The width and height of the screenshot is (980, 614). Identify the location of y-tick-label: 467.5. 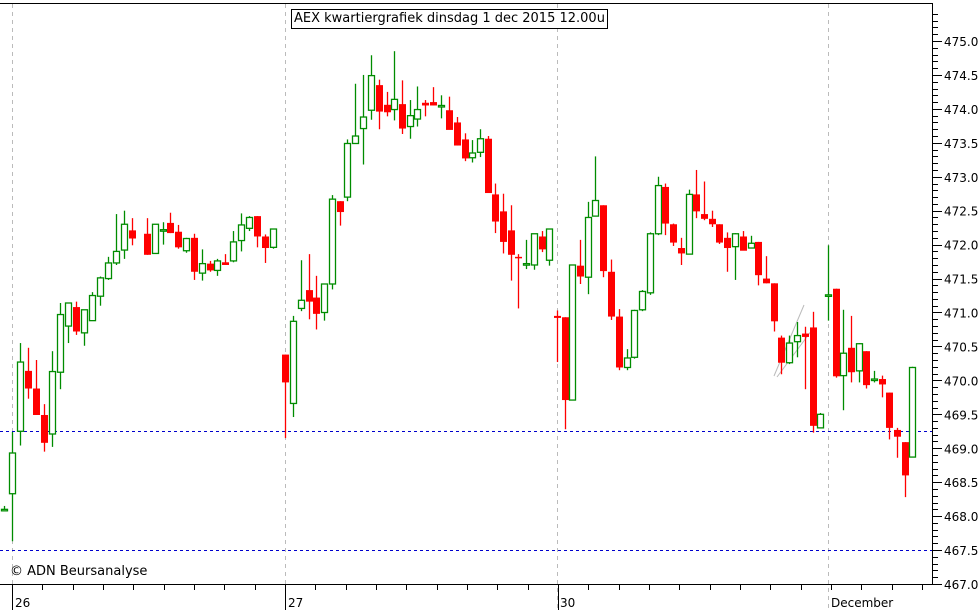
(961, 551).